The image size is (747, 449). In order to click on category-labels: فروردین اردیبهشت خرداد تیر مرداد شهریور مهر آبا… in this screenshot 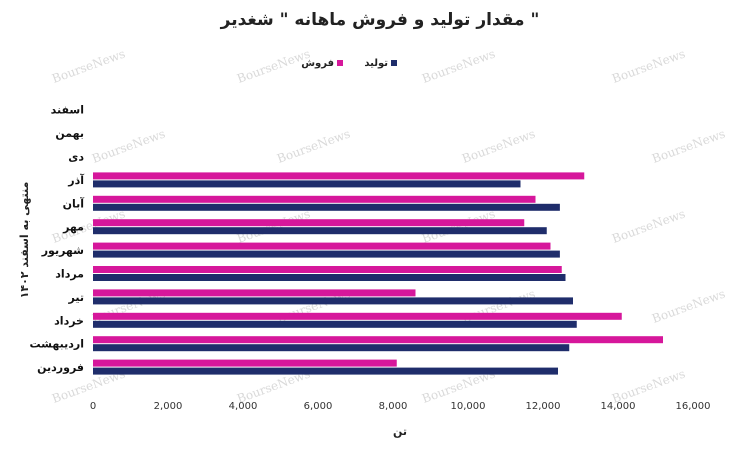, I will do `click(57, 239)`.